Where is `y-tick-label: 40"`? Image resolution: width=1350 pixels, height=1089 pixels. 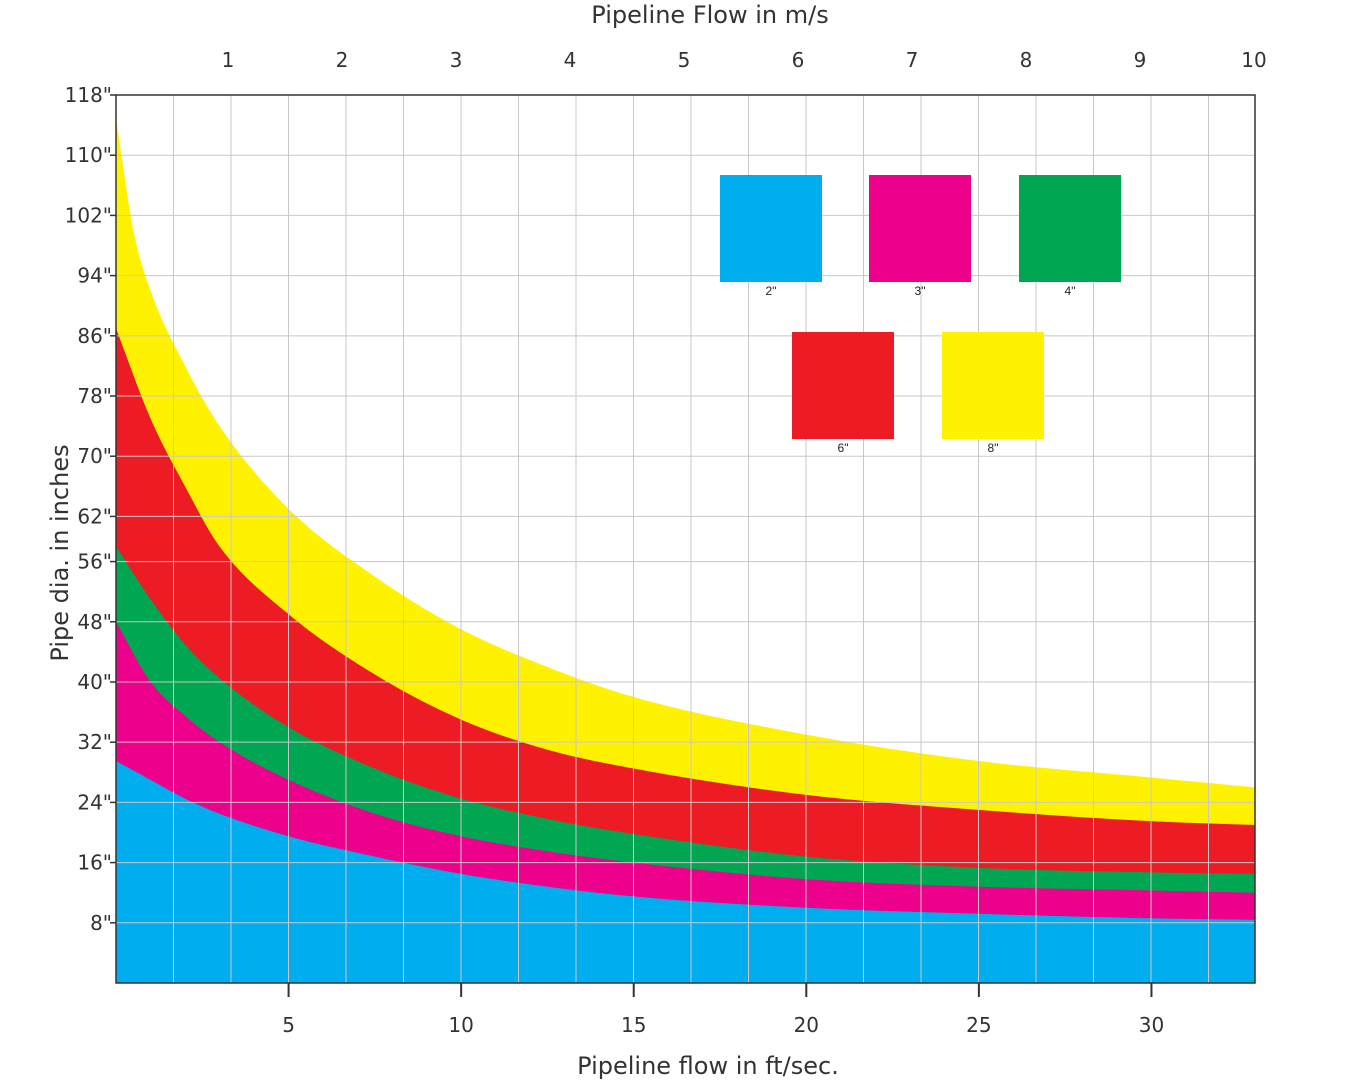 y-tick-label: 40" is located at coordinates (94, 682).